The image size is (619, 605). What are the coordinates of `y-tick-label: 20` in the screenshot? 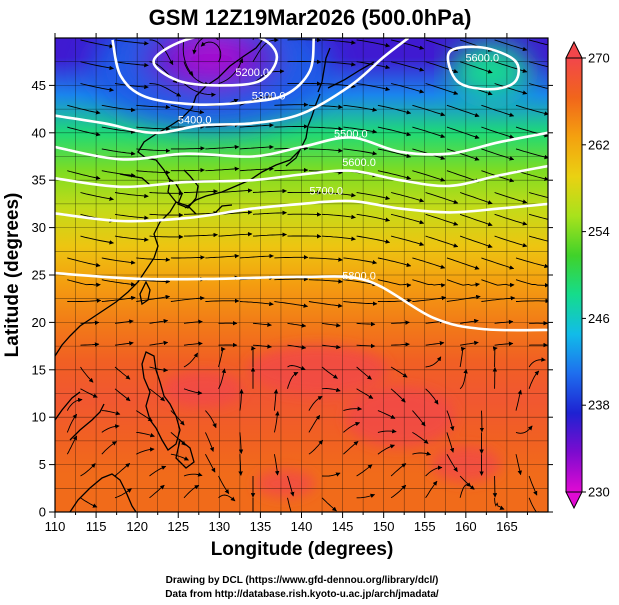 It's located at (39, 322).